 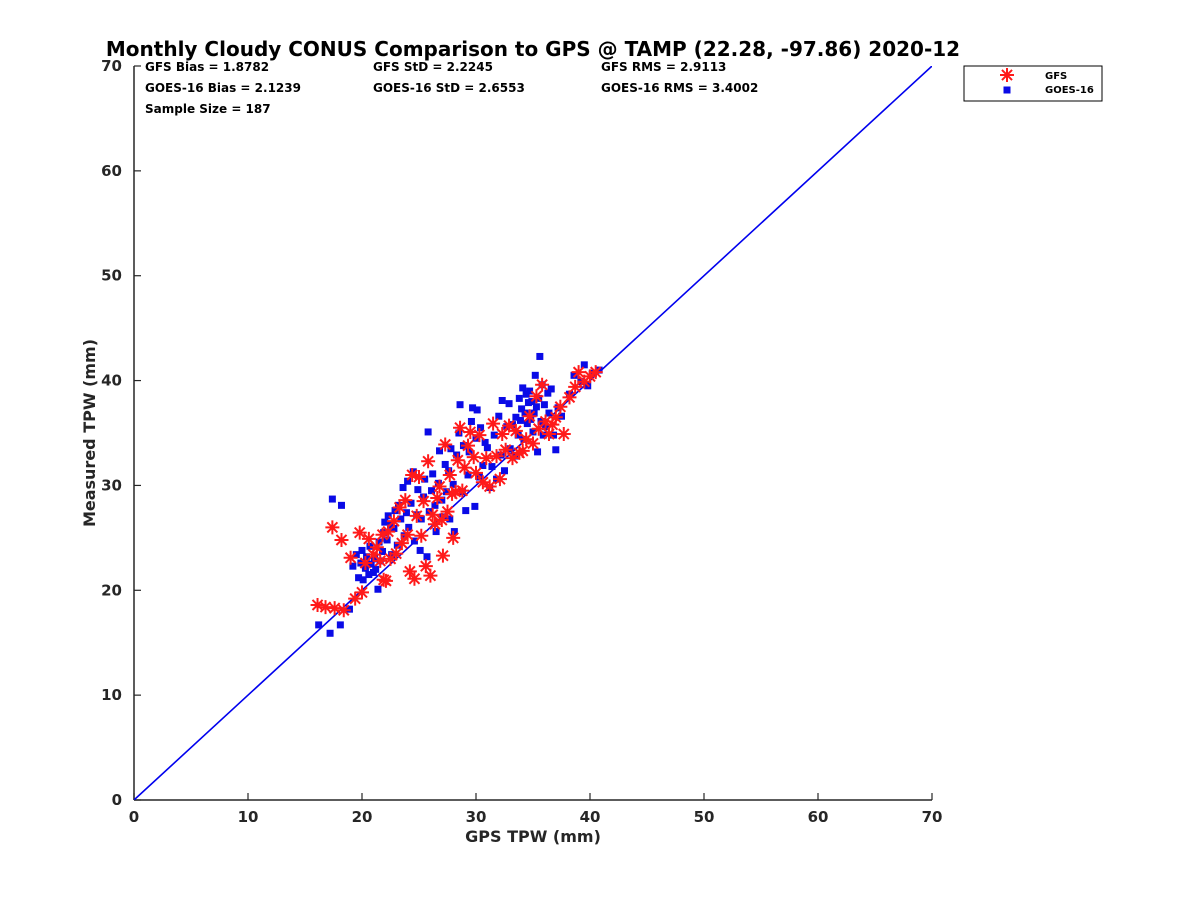 What do you see at coordinates (111, 66) in the screenshot?
I see `y-tick-label: 70` at bounding box center [111, 66].